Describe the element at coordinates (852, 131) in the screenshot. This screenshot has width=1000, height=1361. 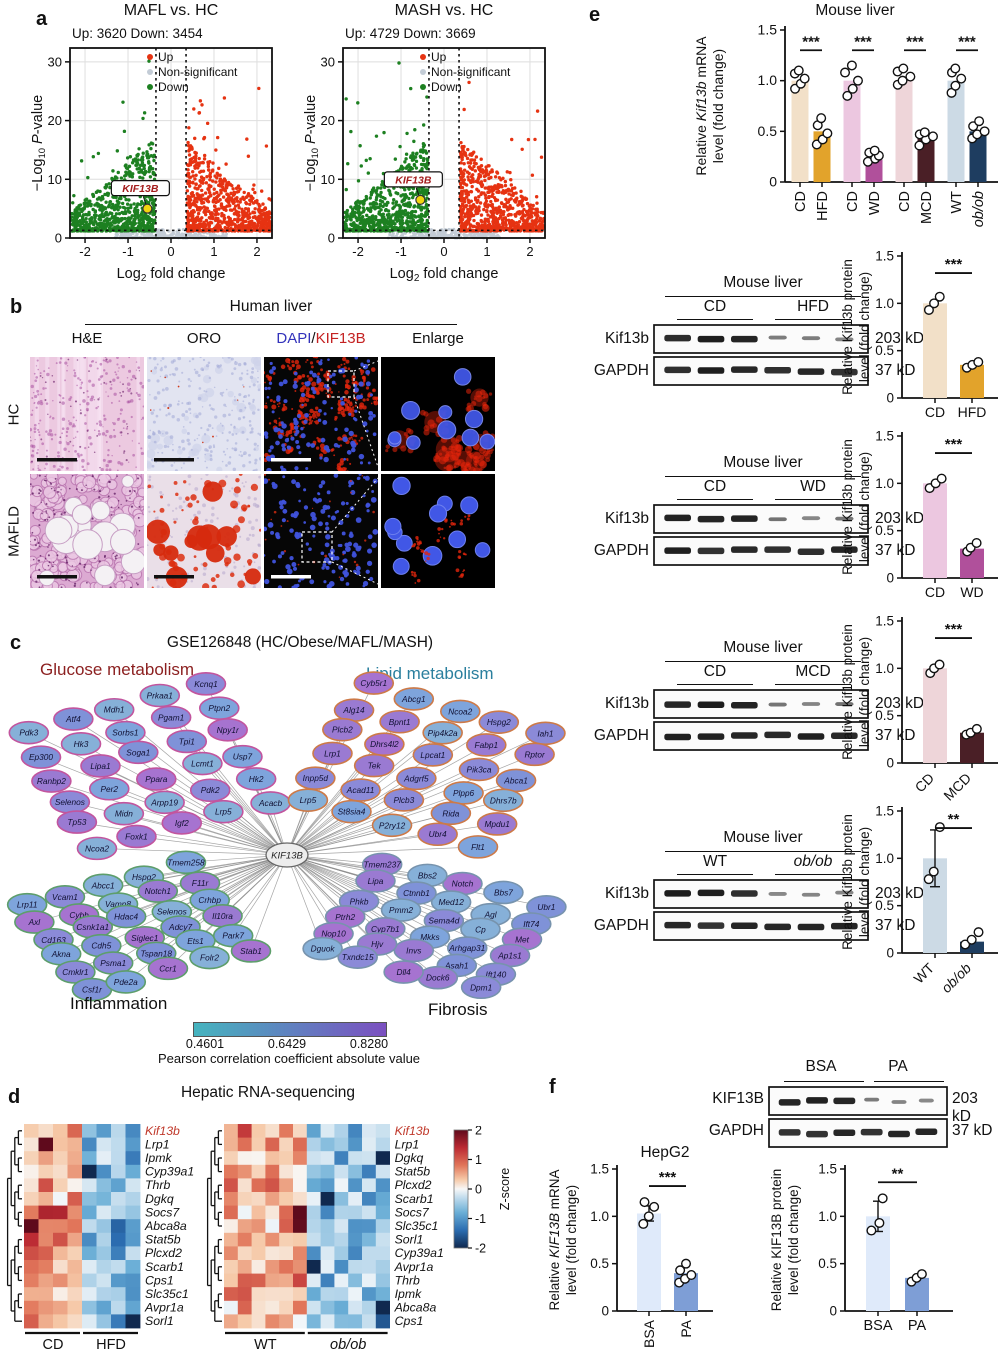
I see `bar-CD` at that location.